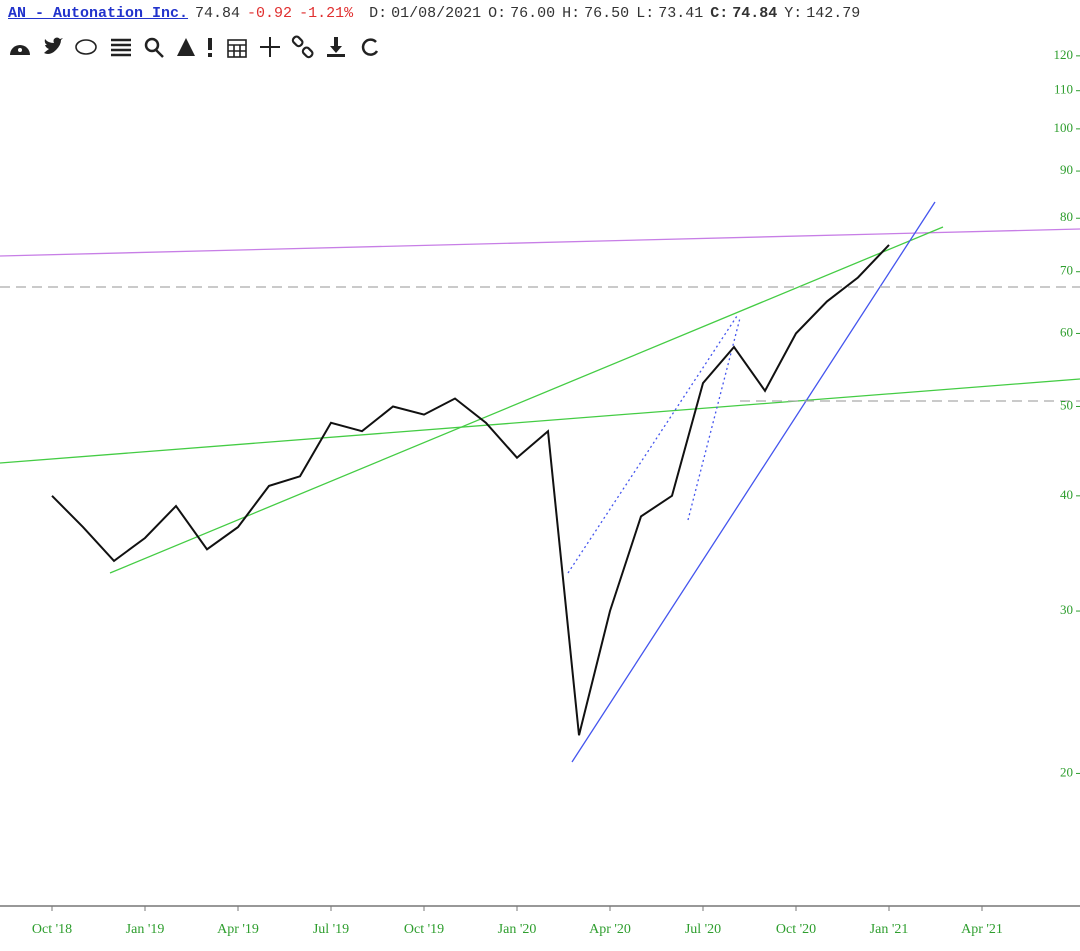 The width and height of the screenshot is (1080, 951). I want to click on field-label: Y:, so click(793, 13).